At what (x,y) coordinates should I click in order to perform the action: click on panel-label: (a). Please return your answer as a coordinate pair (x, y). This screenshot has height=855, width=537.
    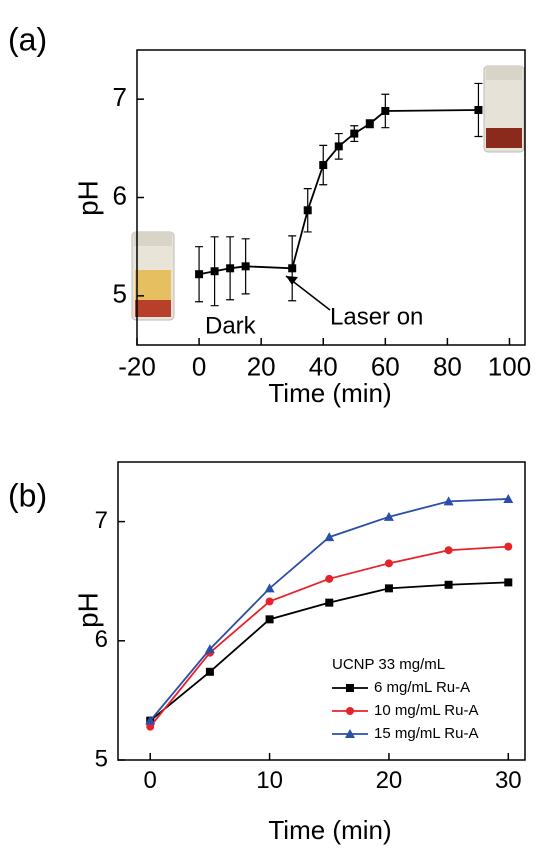
    Looking at the image, I should click on (27, 39).